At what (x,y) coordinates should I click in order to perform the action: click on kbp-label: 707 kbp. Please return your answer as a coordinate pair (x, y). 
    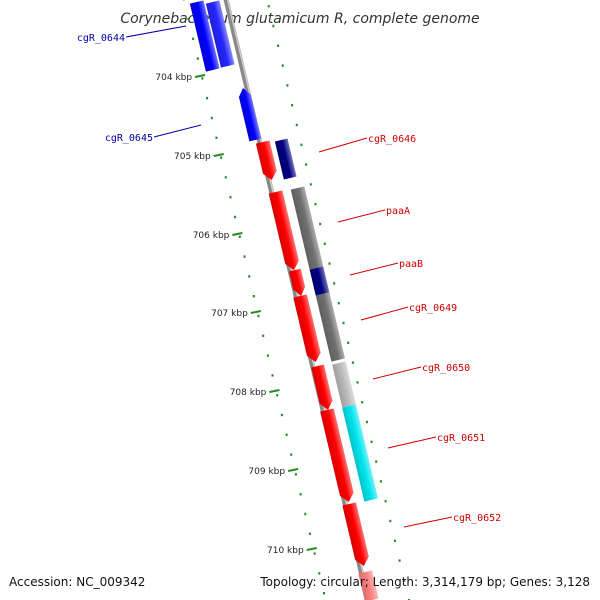
    Looking at the image, I should click on (229, 314).